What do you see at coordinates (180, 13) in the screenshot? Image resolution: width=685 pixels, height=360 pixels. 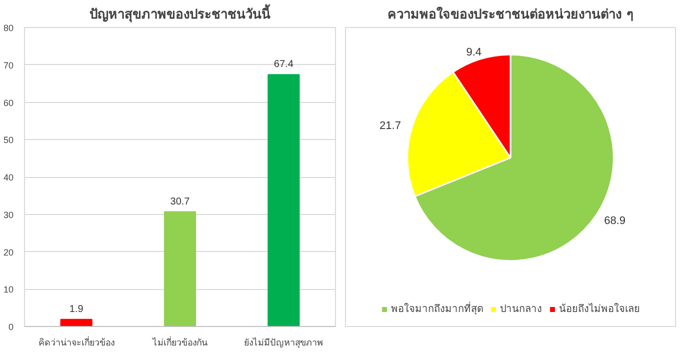 I see `chart-title: ปัญหาสุขภาพของประชาชนวันนี้` at bounding box center [180, 13].